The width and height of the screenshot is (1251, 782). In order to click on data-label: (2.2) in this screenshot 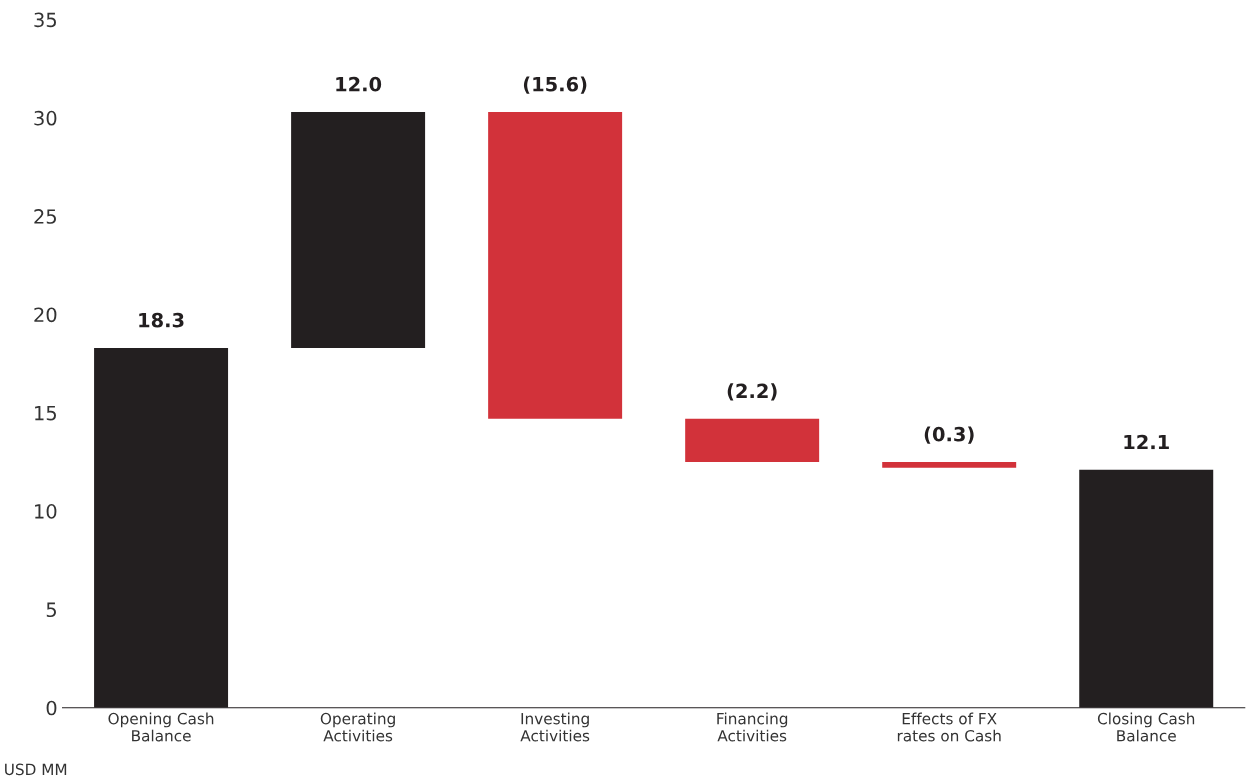, I will do `click(752, 392)`.